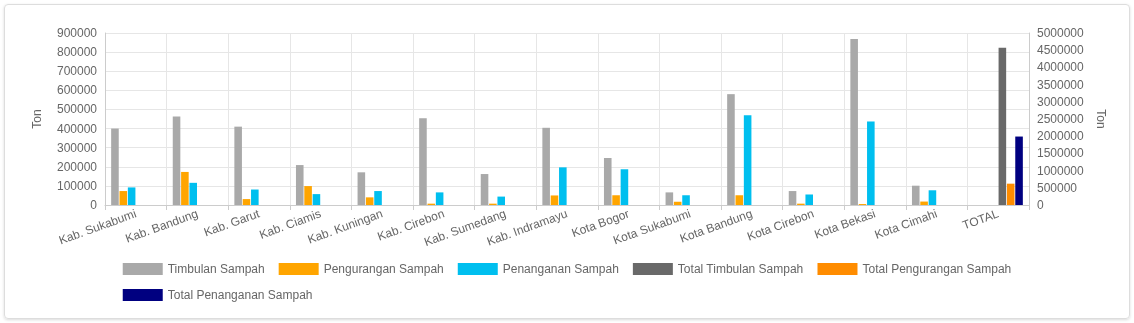 This screenshot has width=1134, height=323. I want to click on y-tick-label: 900000, so click(77, 33).